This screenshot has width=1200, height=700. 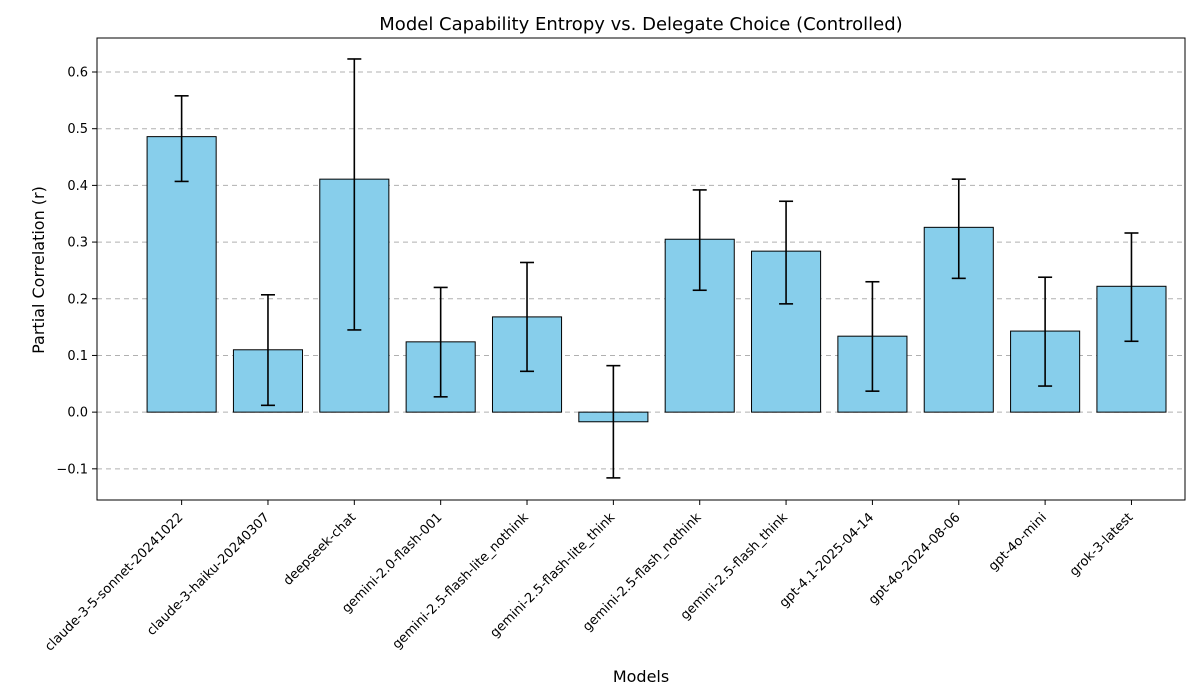 I want to click on y-tick-label: 0.5, so click(x=77, y=129).